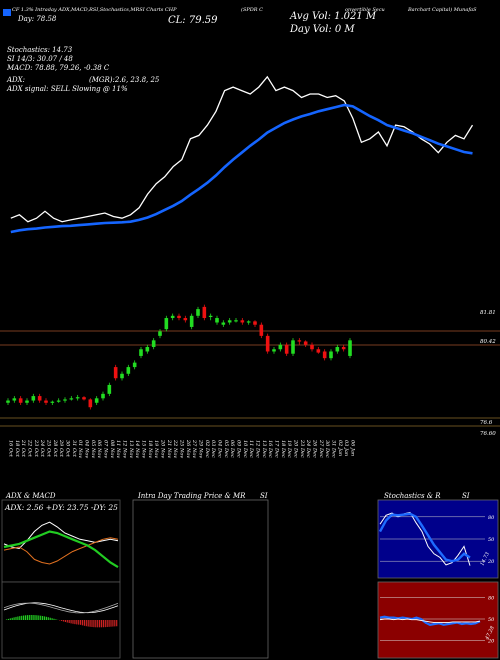 Image resolution: width=500 pixels, height=660 pixels. Describe the element at coordinates (296, 448) in the screenshot. I see `date-label: 20 Dec` at that location.